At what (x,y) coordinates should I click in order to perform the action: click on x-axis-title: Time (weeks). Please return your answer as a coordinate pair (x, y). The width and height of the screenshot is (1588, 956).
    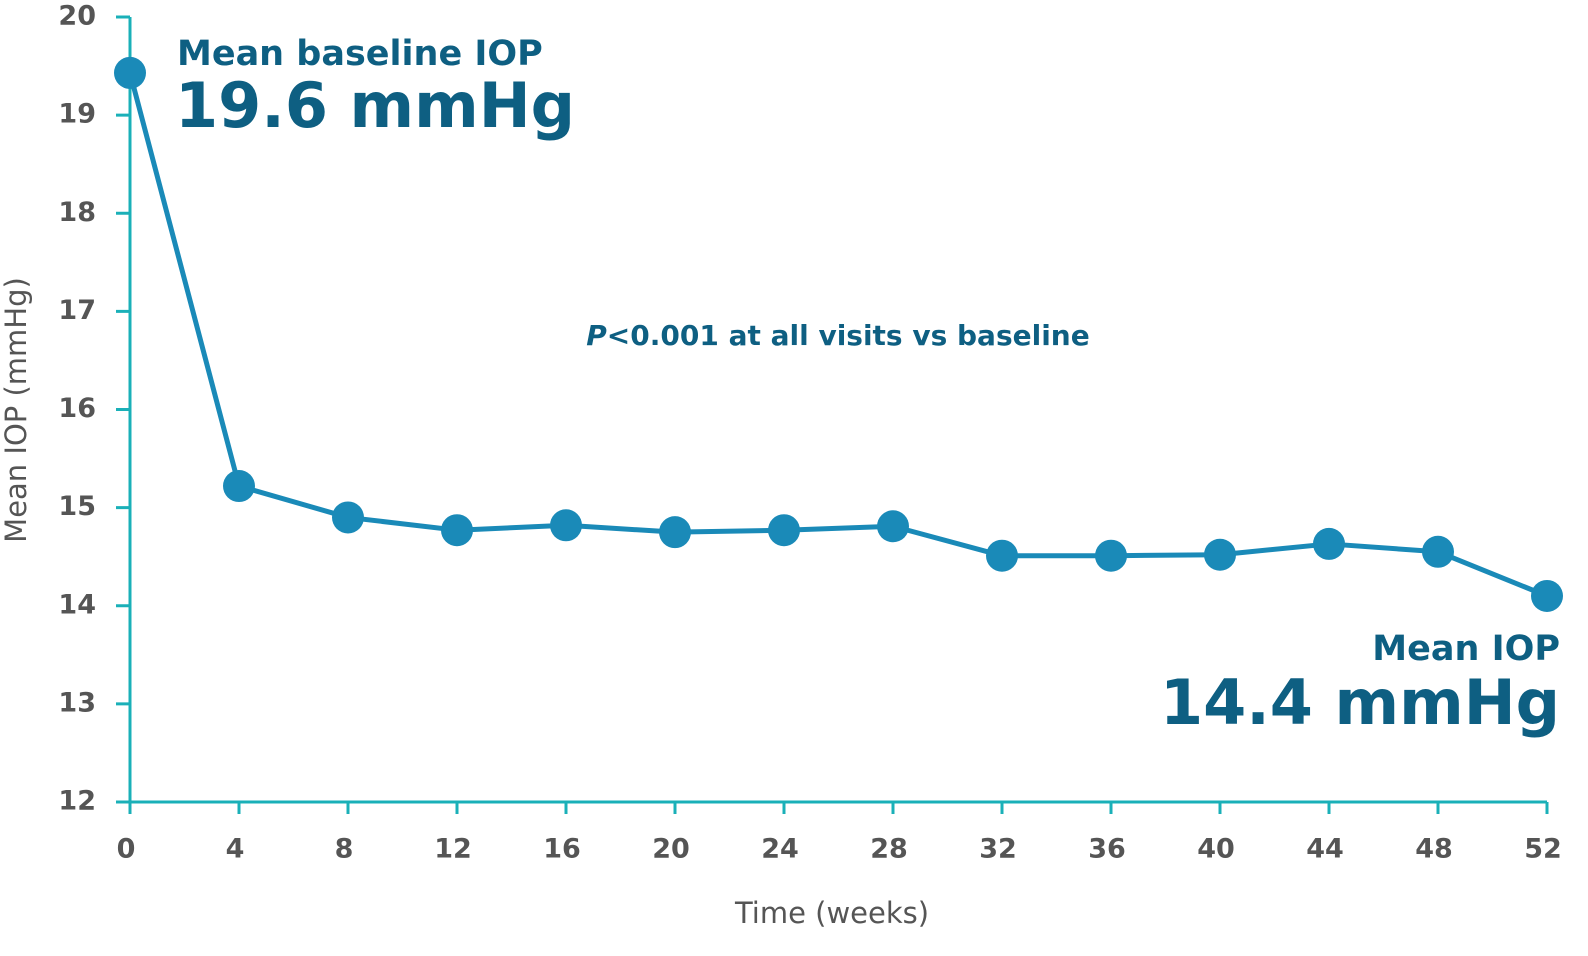
    Looking at the image, I should click on (831, 913).